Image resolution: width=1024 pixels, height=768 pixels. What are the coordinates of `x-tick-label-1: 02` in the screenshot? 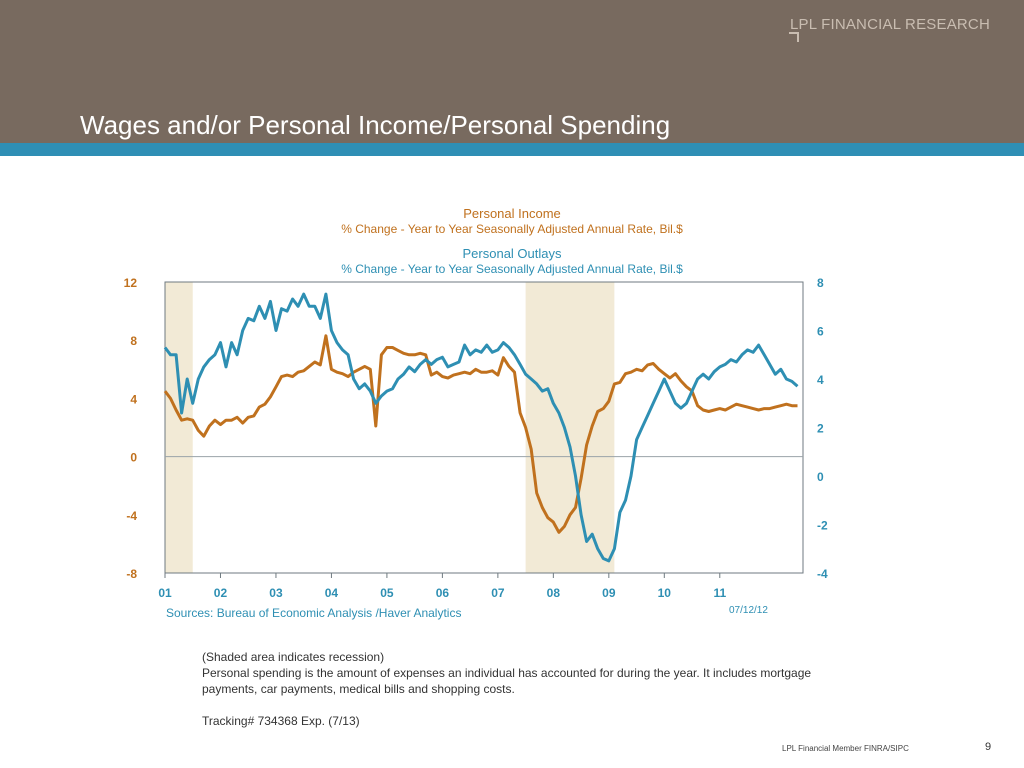 It's located at (221, 593).